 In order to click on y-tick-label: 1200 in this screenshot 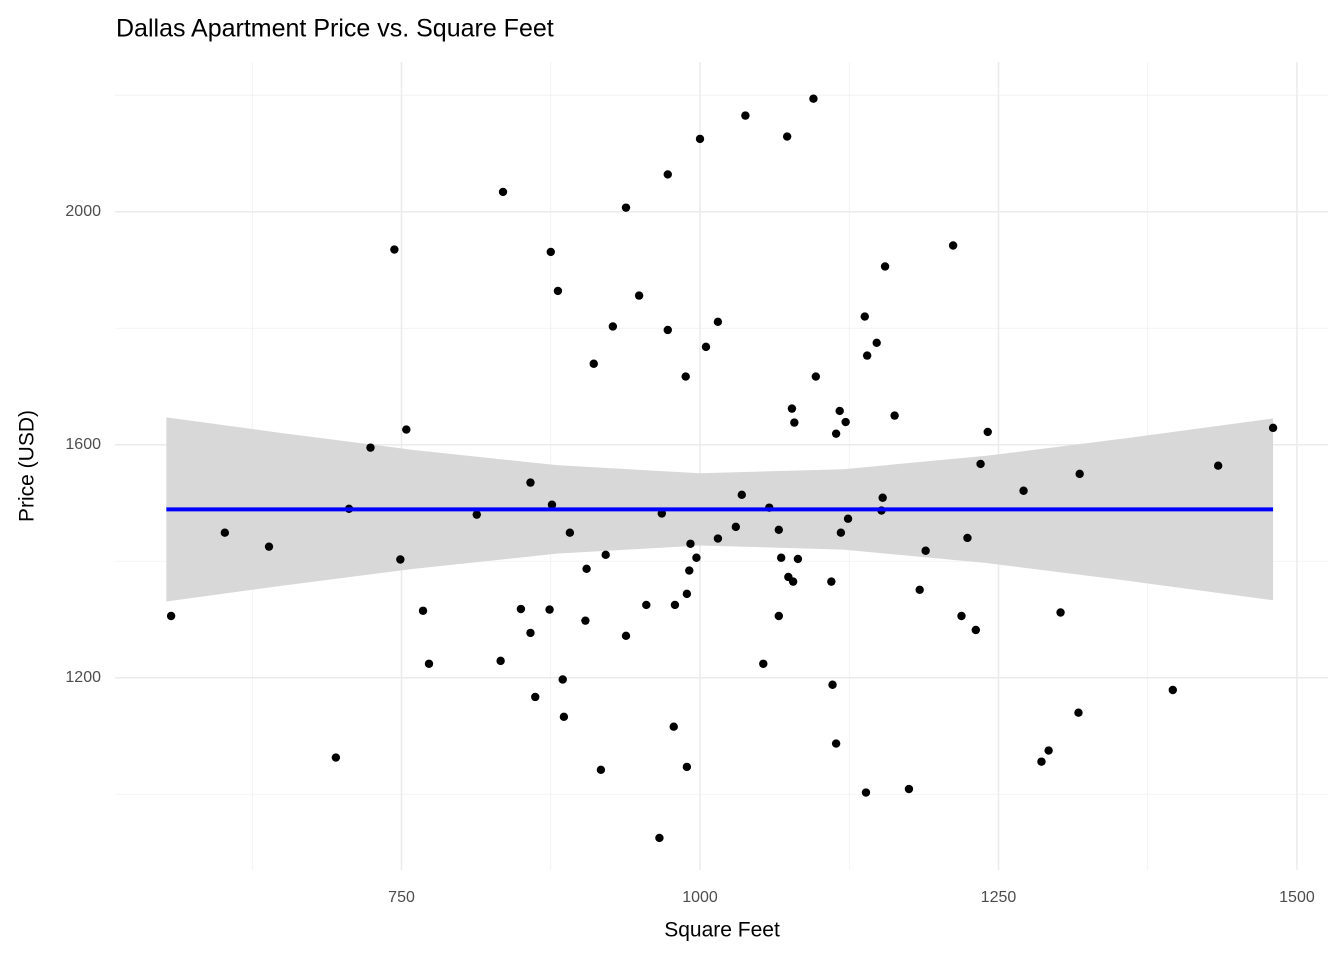, I will do `click(83, 677)`.